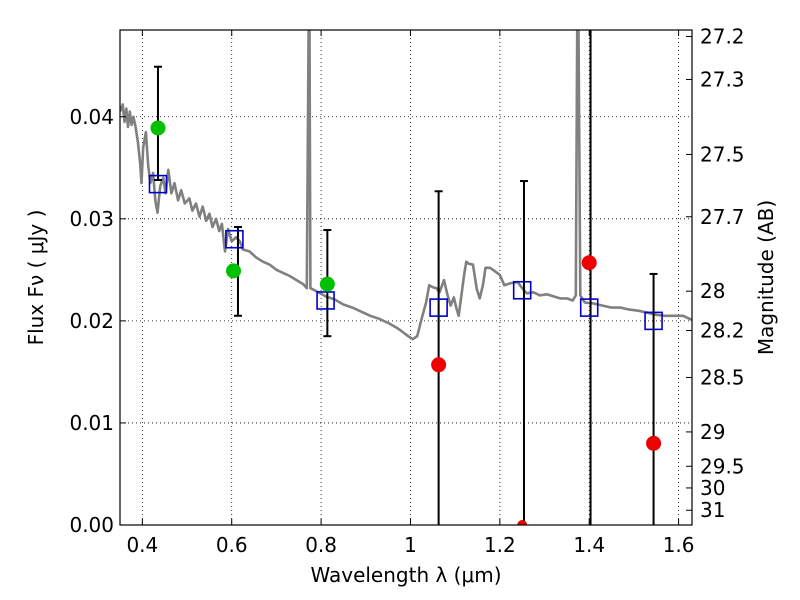 The image size is (800, 600). I want to click on x-tick-label: 1.6, so click(679, 545).